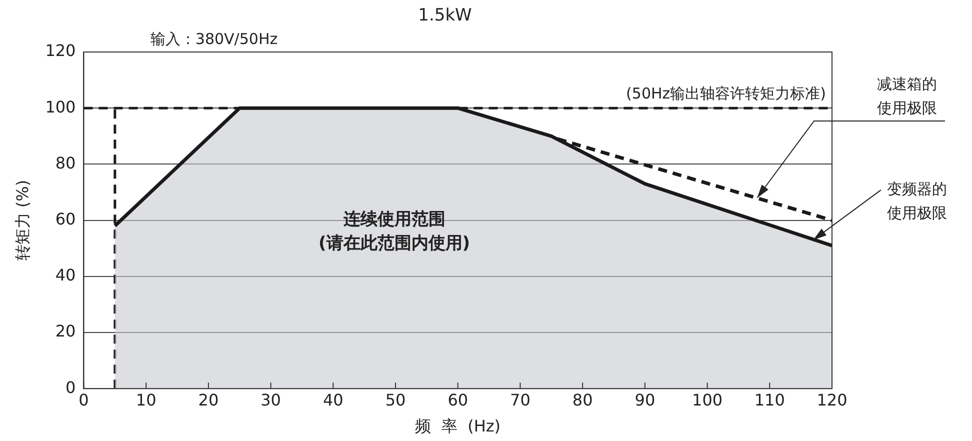 The height and width of the screenshot is (441, 972). What do you see at coordinates (65, 331) in the screenshot?
I see `y-tick-label: 20` at bounding box center [65, 331].